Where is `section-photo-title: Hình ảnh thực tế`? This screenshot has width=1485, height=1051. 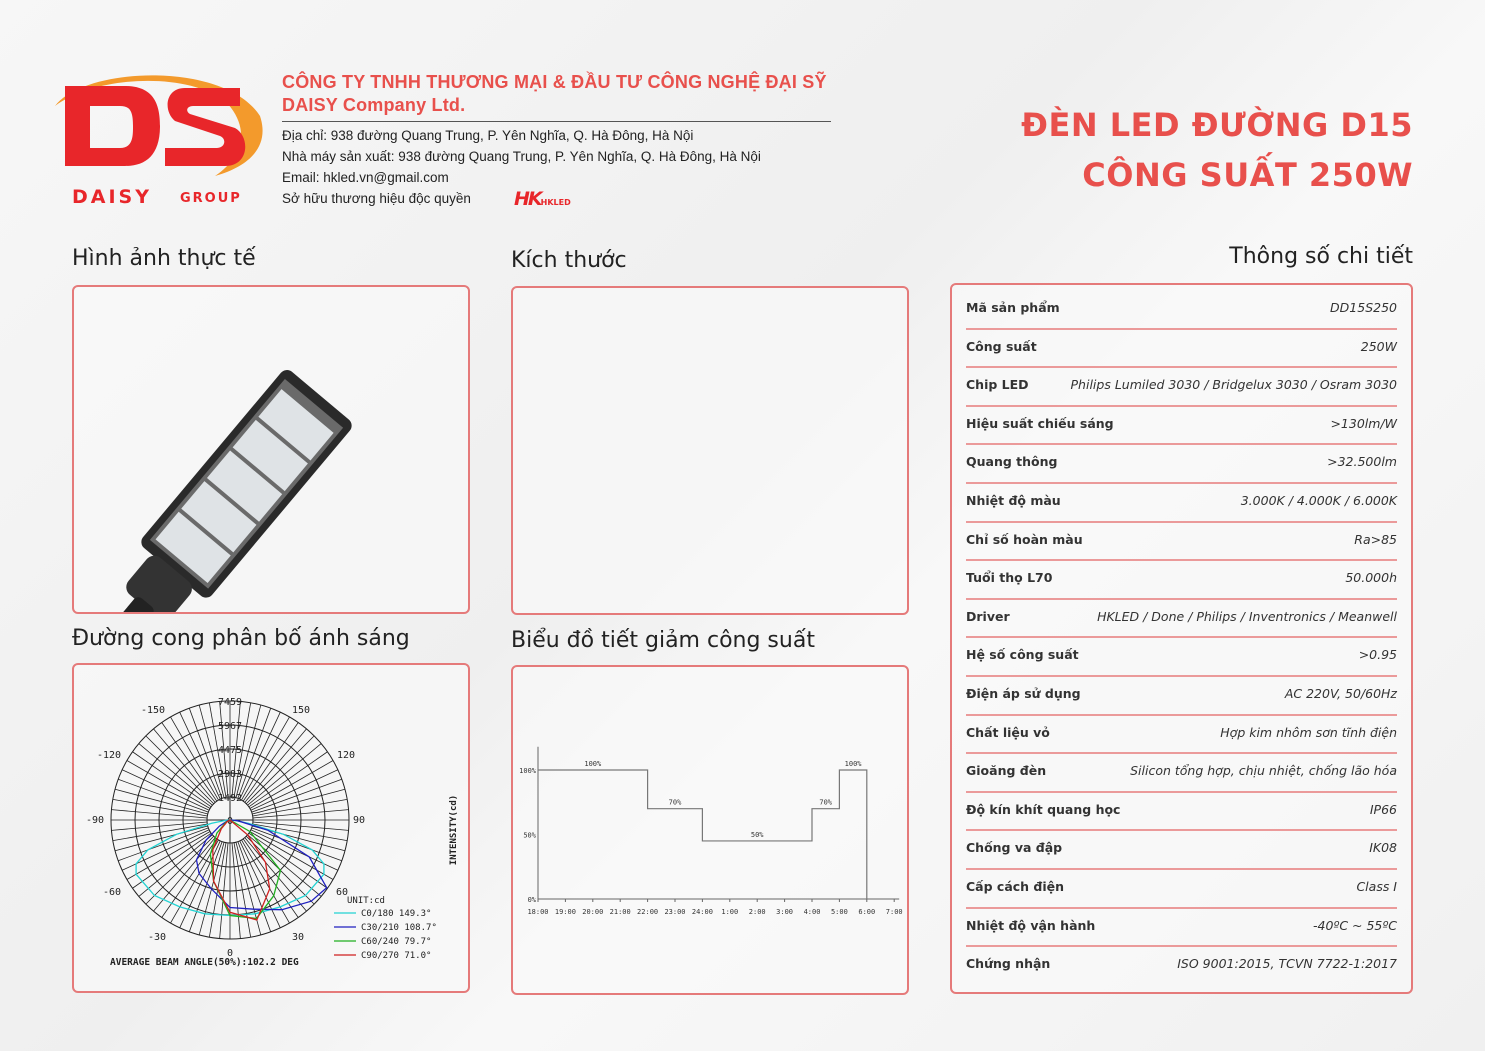
section-photo-title: Hình ảnh thực tế is located at coordinates (164, 258).